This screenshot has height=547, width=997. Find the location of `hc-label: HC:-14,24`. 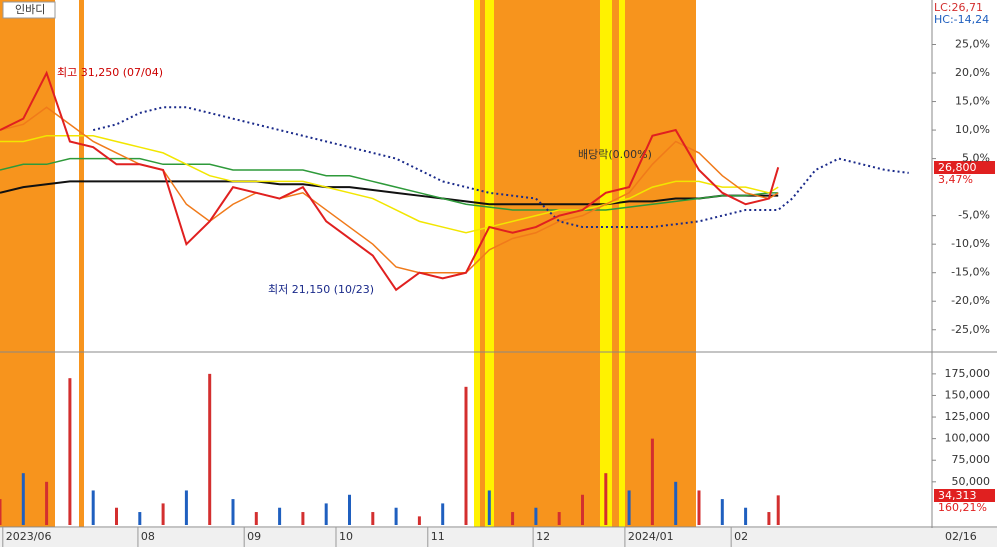

hc-label: HC:-14,24 is located at coordinates (961, 19).